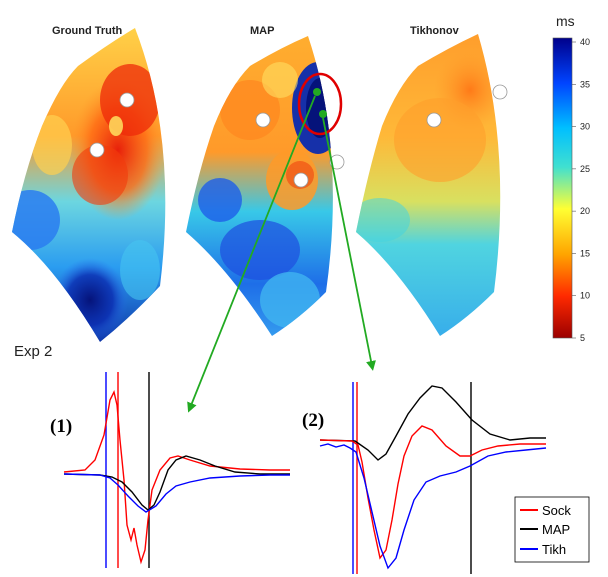 This screenshot has height=577, width=608. What do you see at coordinates (585, 253) in the screenshot?
I see `colorbar-tick-label: 15` at bounding box center [585, 253].